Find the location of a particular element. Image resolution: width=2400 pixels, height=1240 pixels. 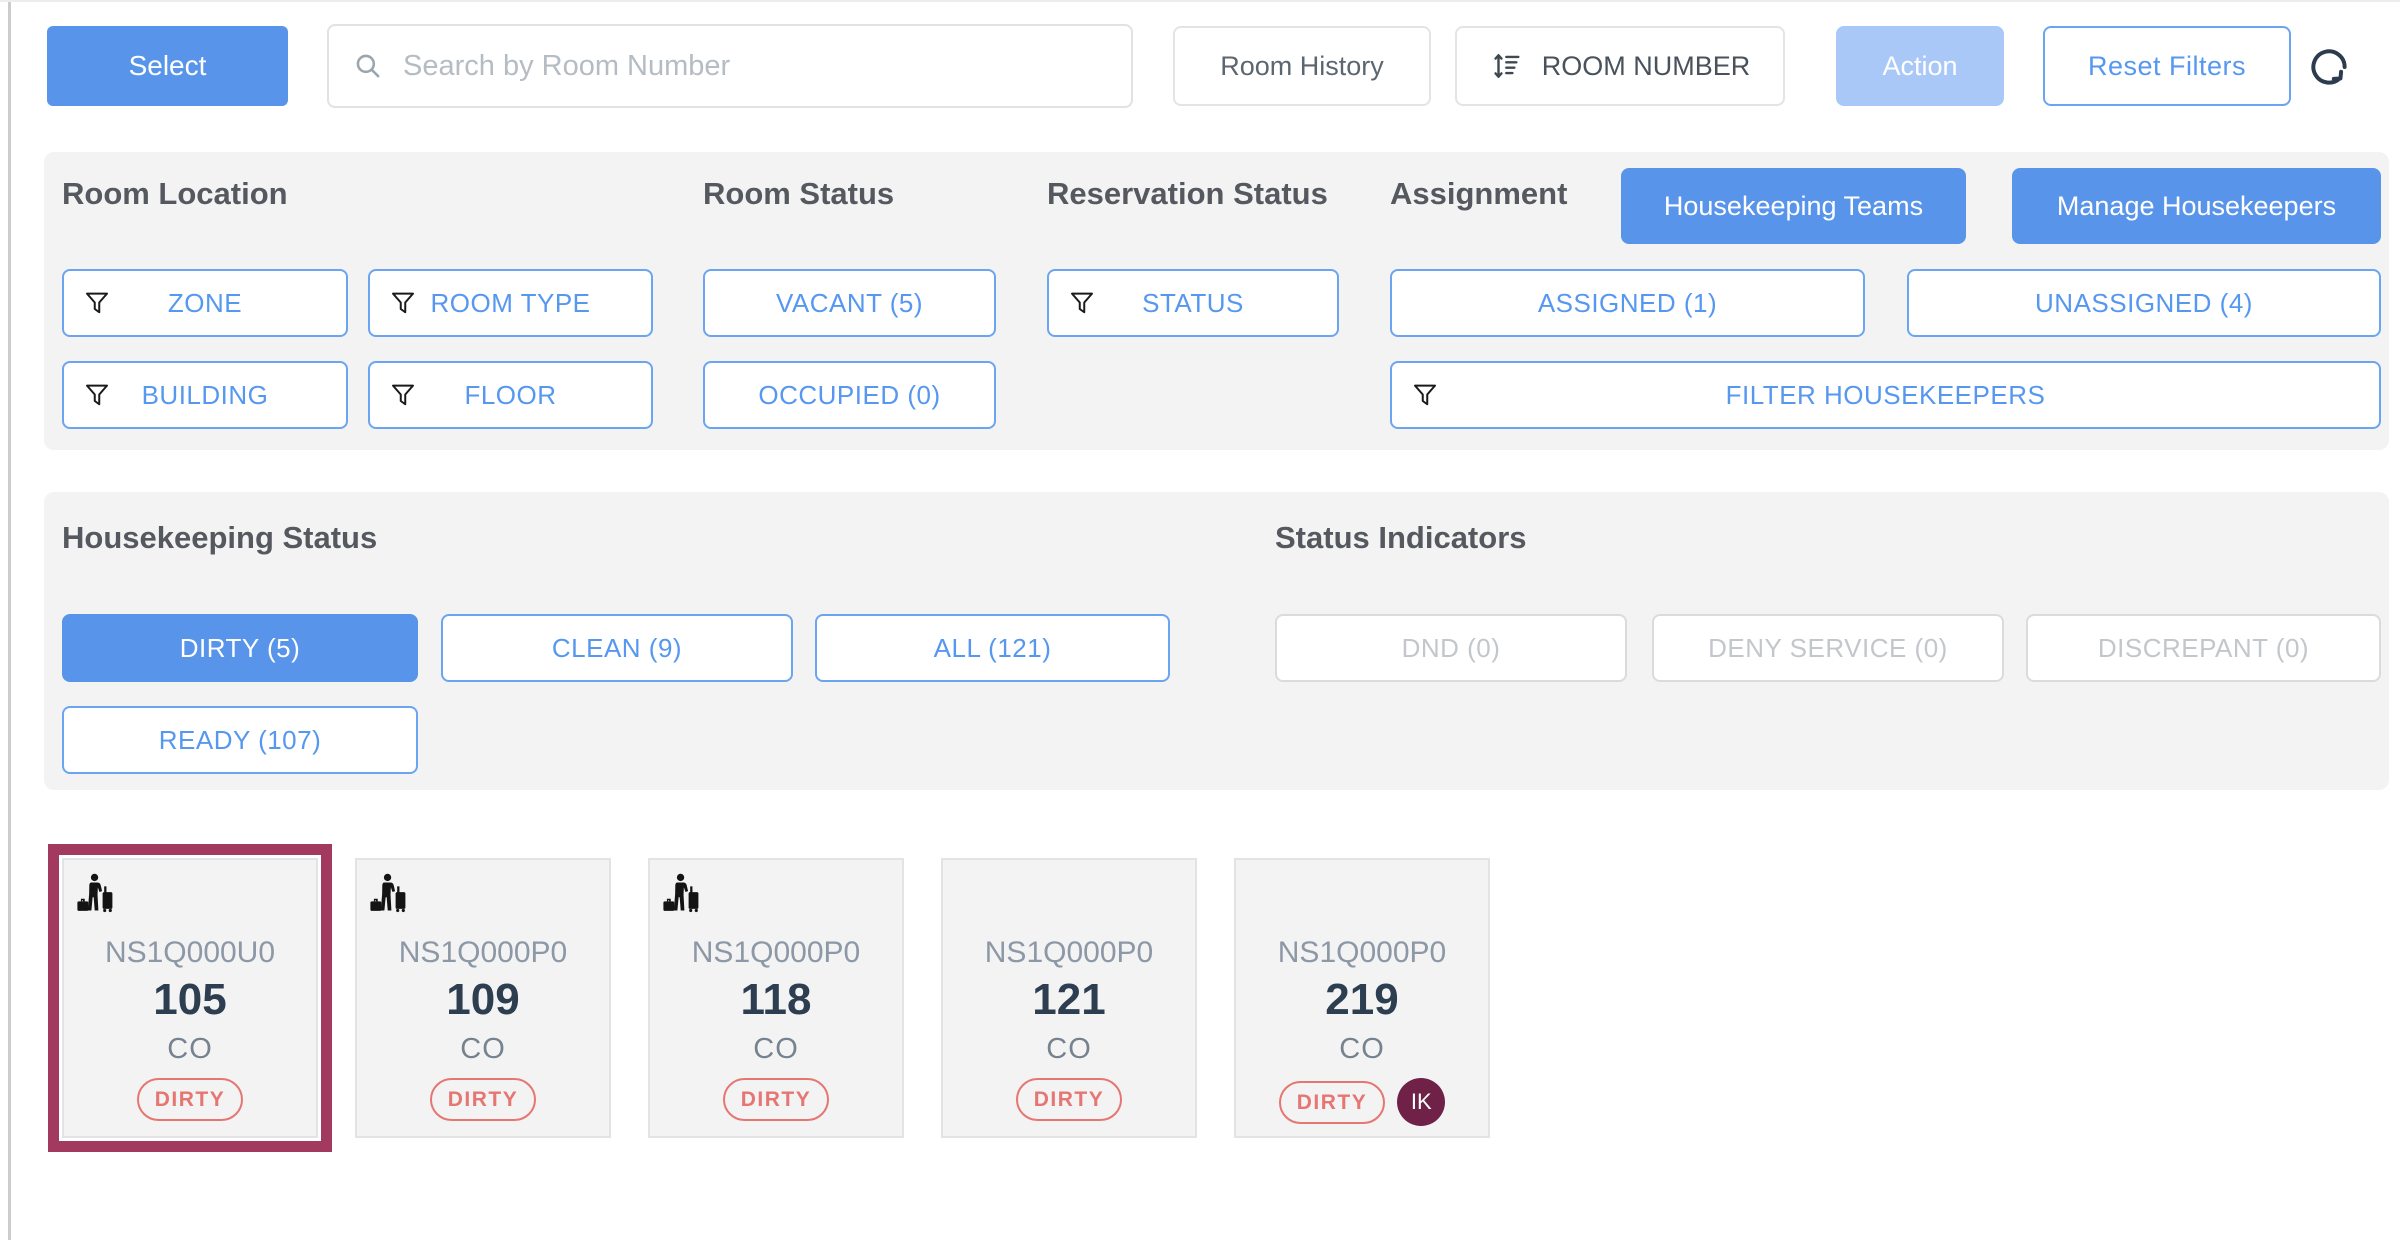

housekeeping-status-title: Housekeeping Status is located at coordinates (220, 537).